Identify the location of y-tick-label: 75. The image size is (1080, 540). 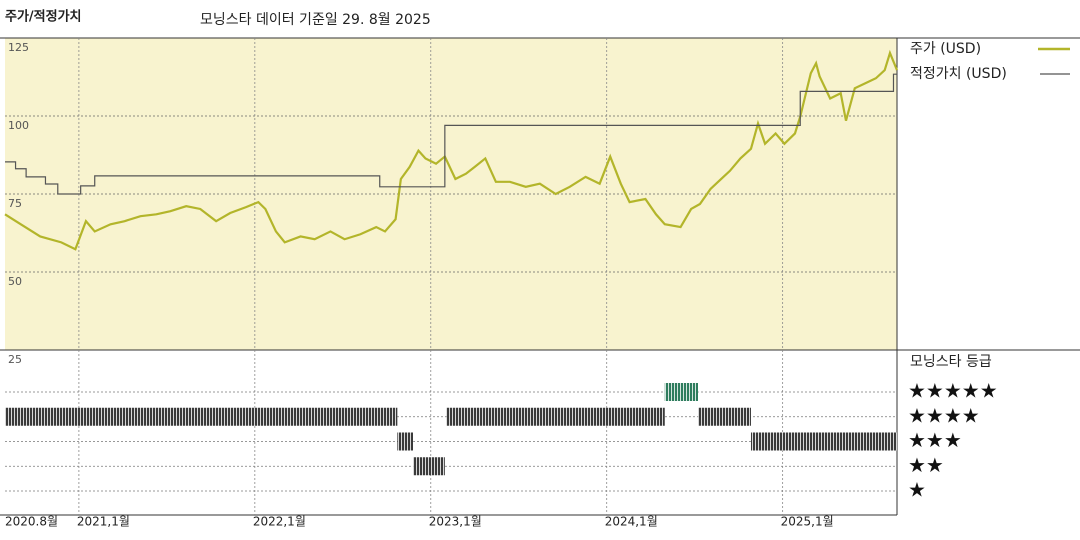
(15, 203).